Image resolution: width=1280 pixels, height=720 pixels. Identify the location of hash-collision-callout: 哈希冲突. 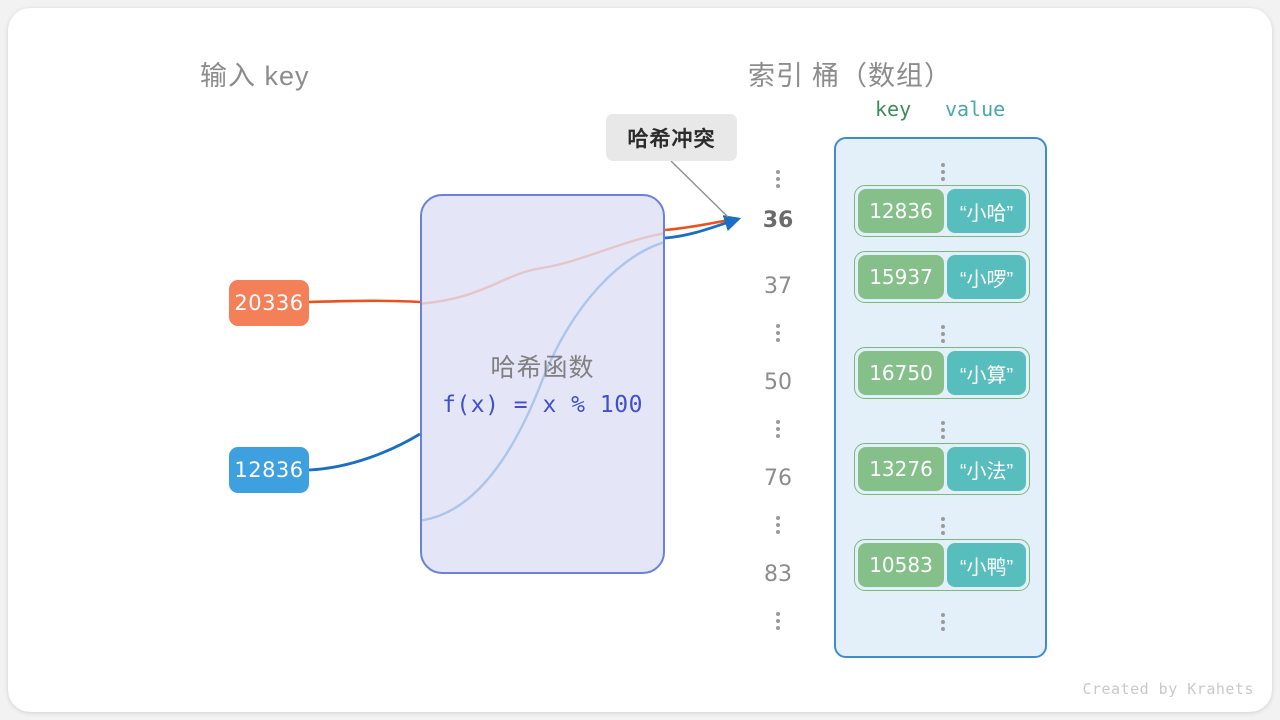
(671, 137).